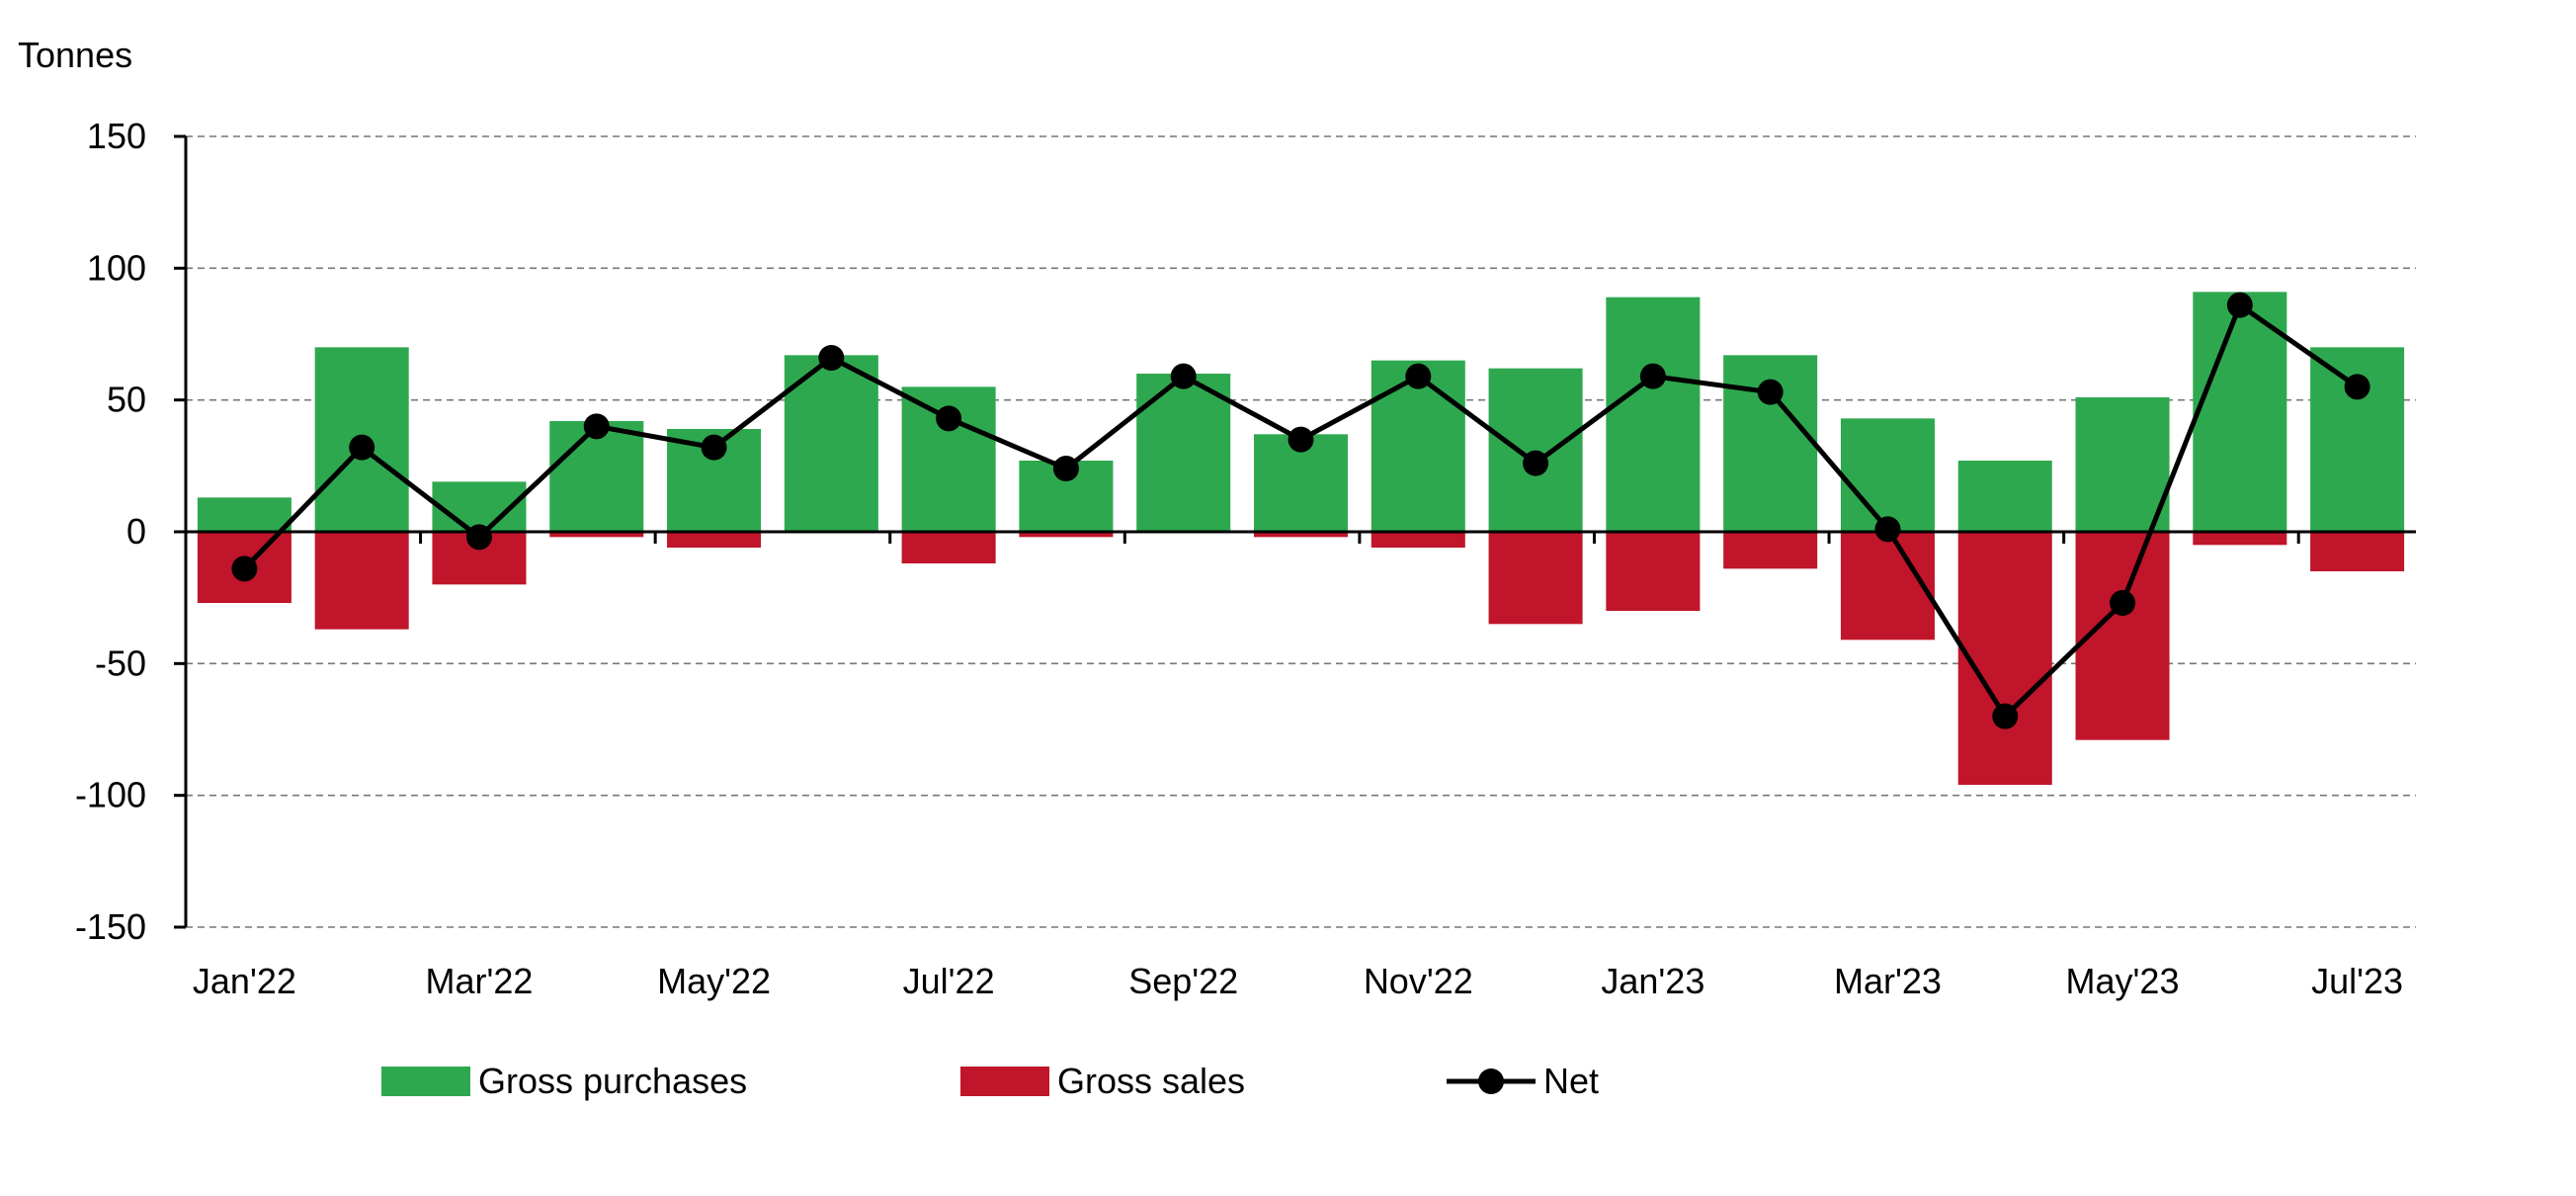 The width and height of the screenshot is (2576, 1196). What do you see at coordinates (612, 1081) in the screenshot?
I see `legend-label-gross-purchases: Gross purchases` at bounding box center [612, 1081].